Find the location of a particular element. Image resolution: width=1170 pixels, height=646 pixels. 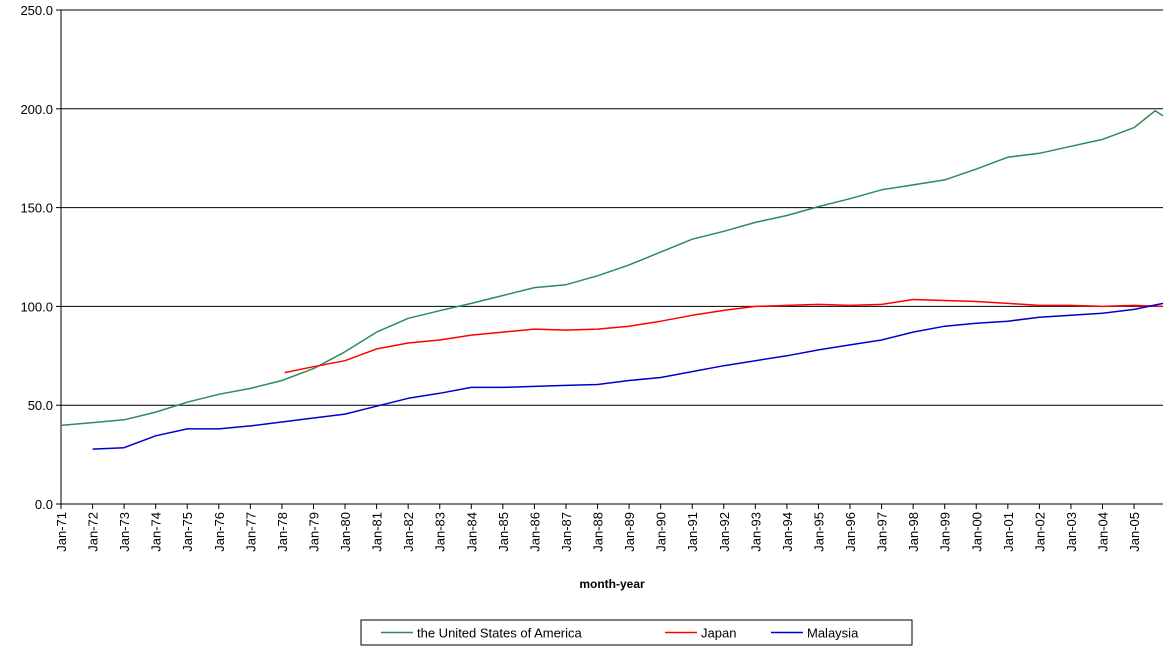

legend-label: Japan is located at coordinates (718, 633).